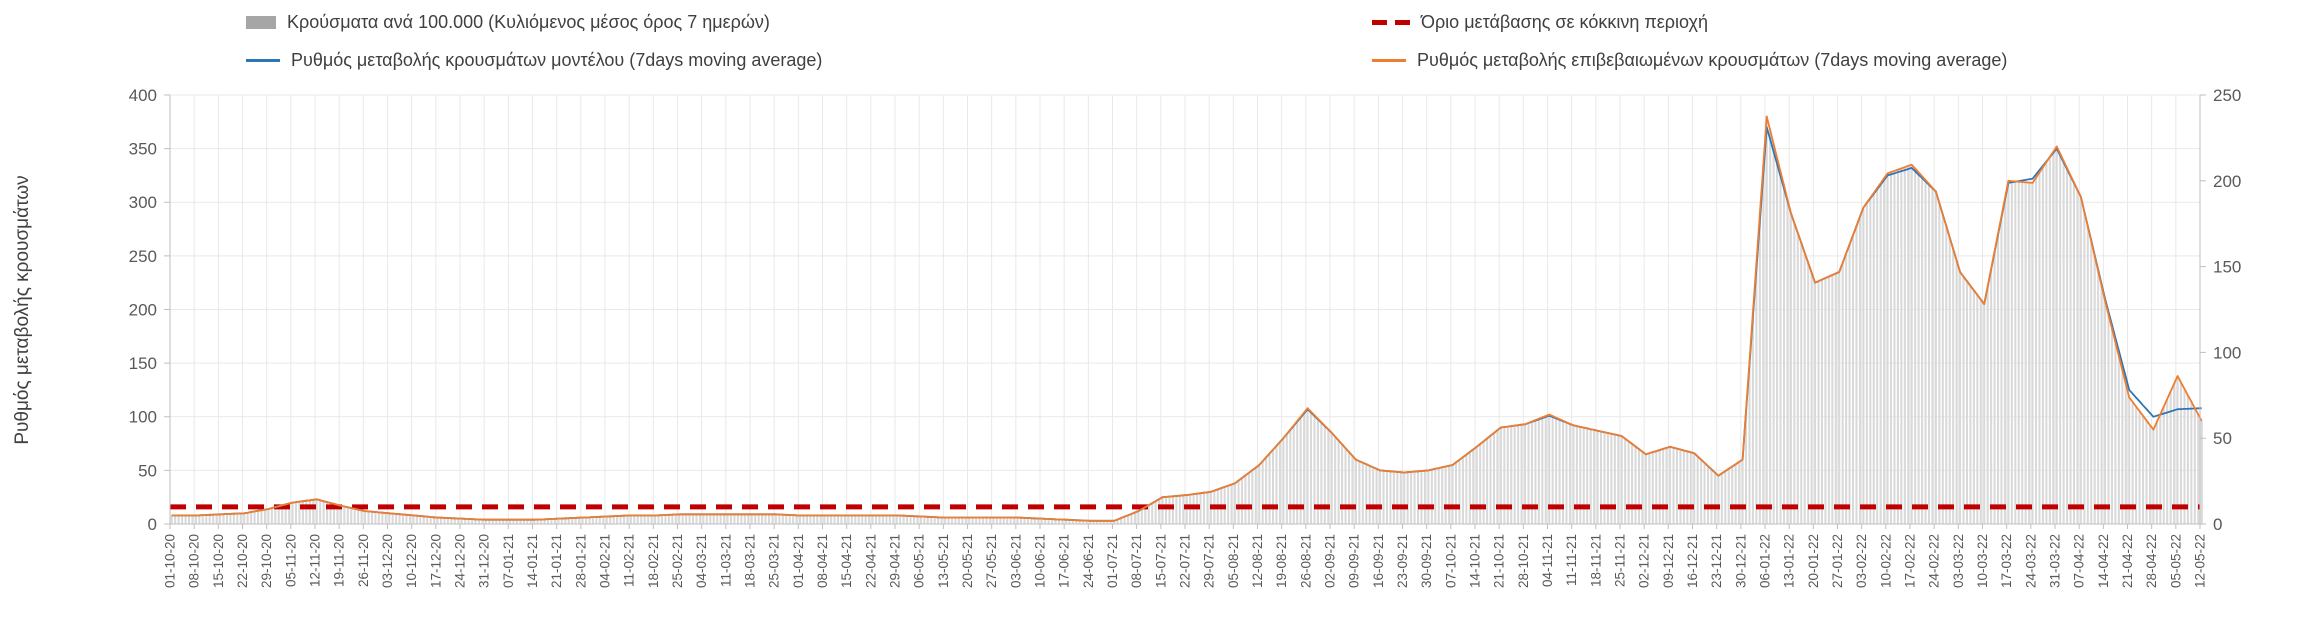 This screenshot has width=2321, height=621. What do you see at coordinates (143, 417) in the screenshot?
I see `svg-text: 100` at bounding box center [143, 417].